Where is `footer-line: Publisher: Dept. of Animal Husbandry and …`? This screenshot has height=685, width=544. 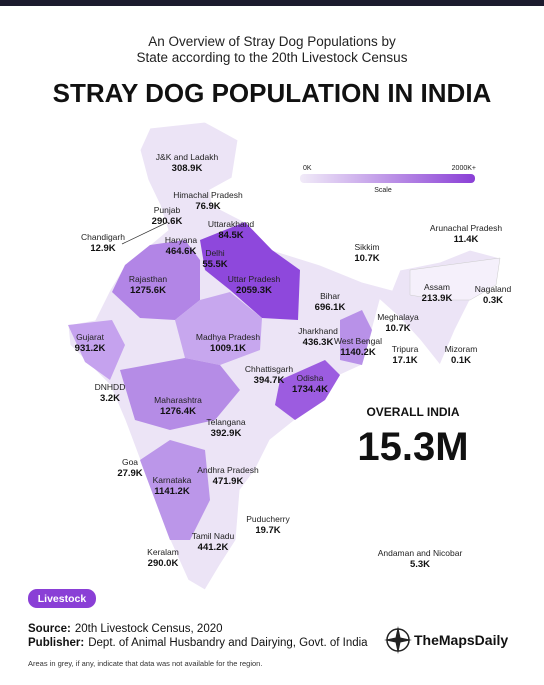 footer-line: Publisher: Dept. of Animal Husbandry and … is located at coordinates (198, 643).